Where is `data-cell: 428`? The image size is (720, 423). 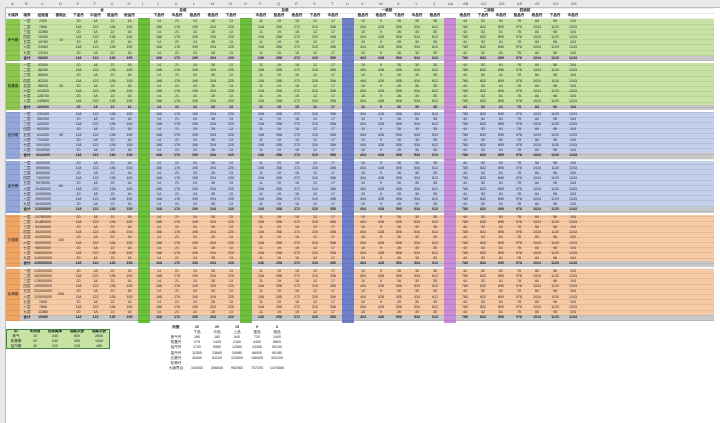 data-cell: 428 is located at coordinates (381, 188).